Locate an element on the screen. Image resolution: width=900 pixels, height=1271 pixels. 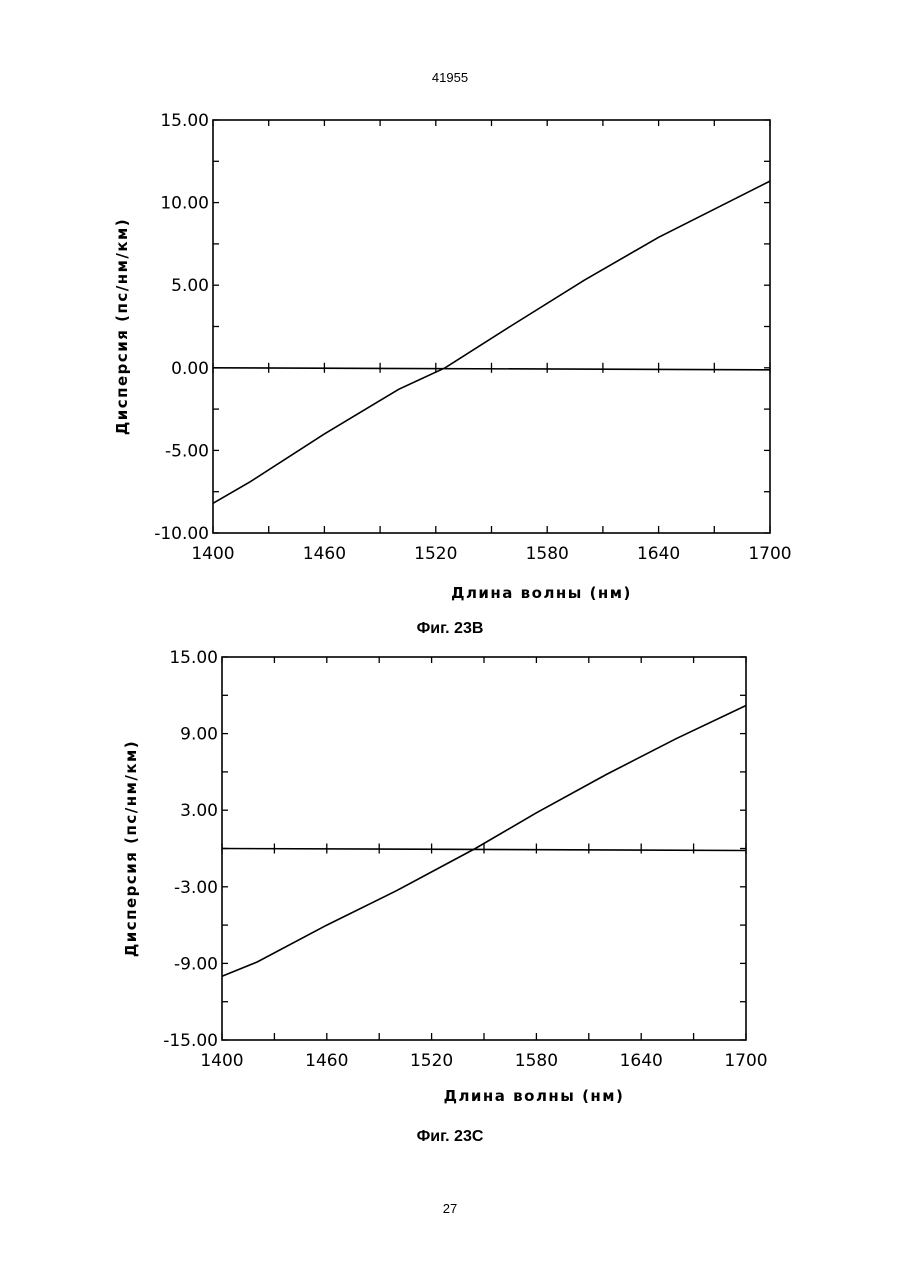
x-tick-label: 1520 is located at coordinates (431, 1061).